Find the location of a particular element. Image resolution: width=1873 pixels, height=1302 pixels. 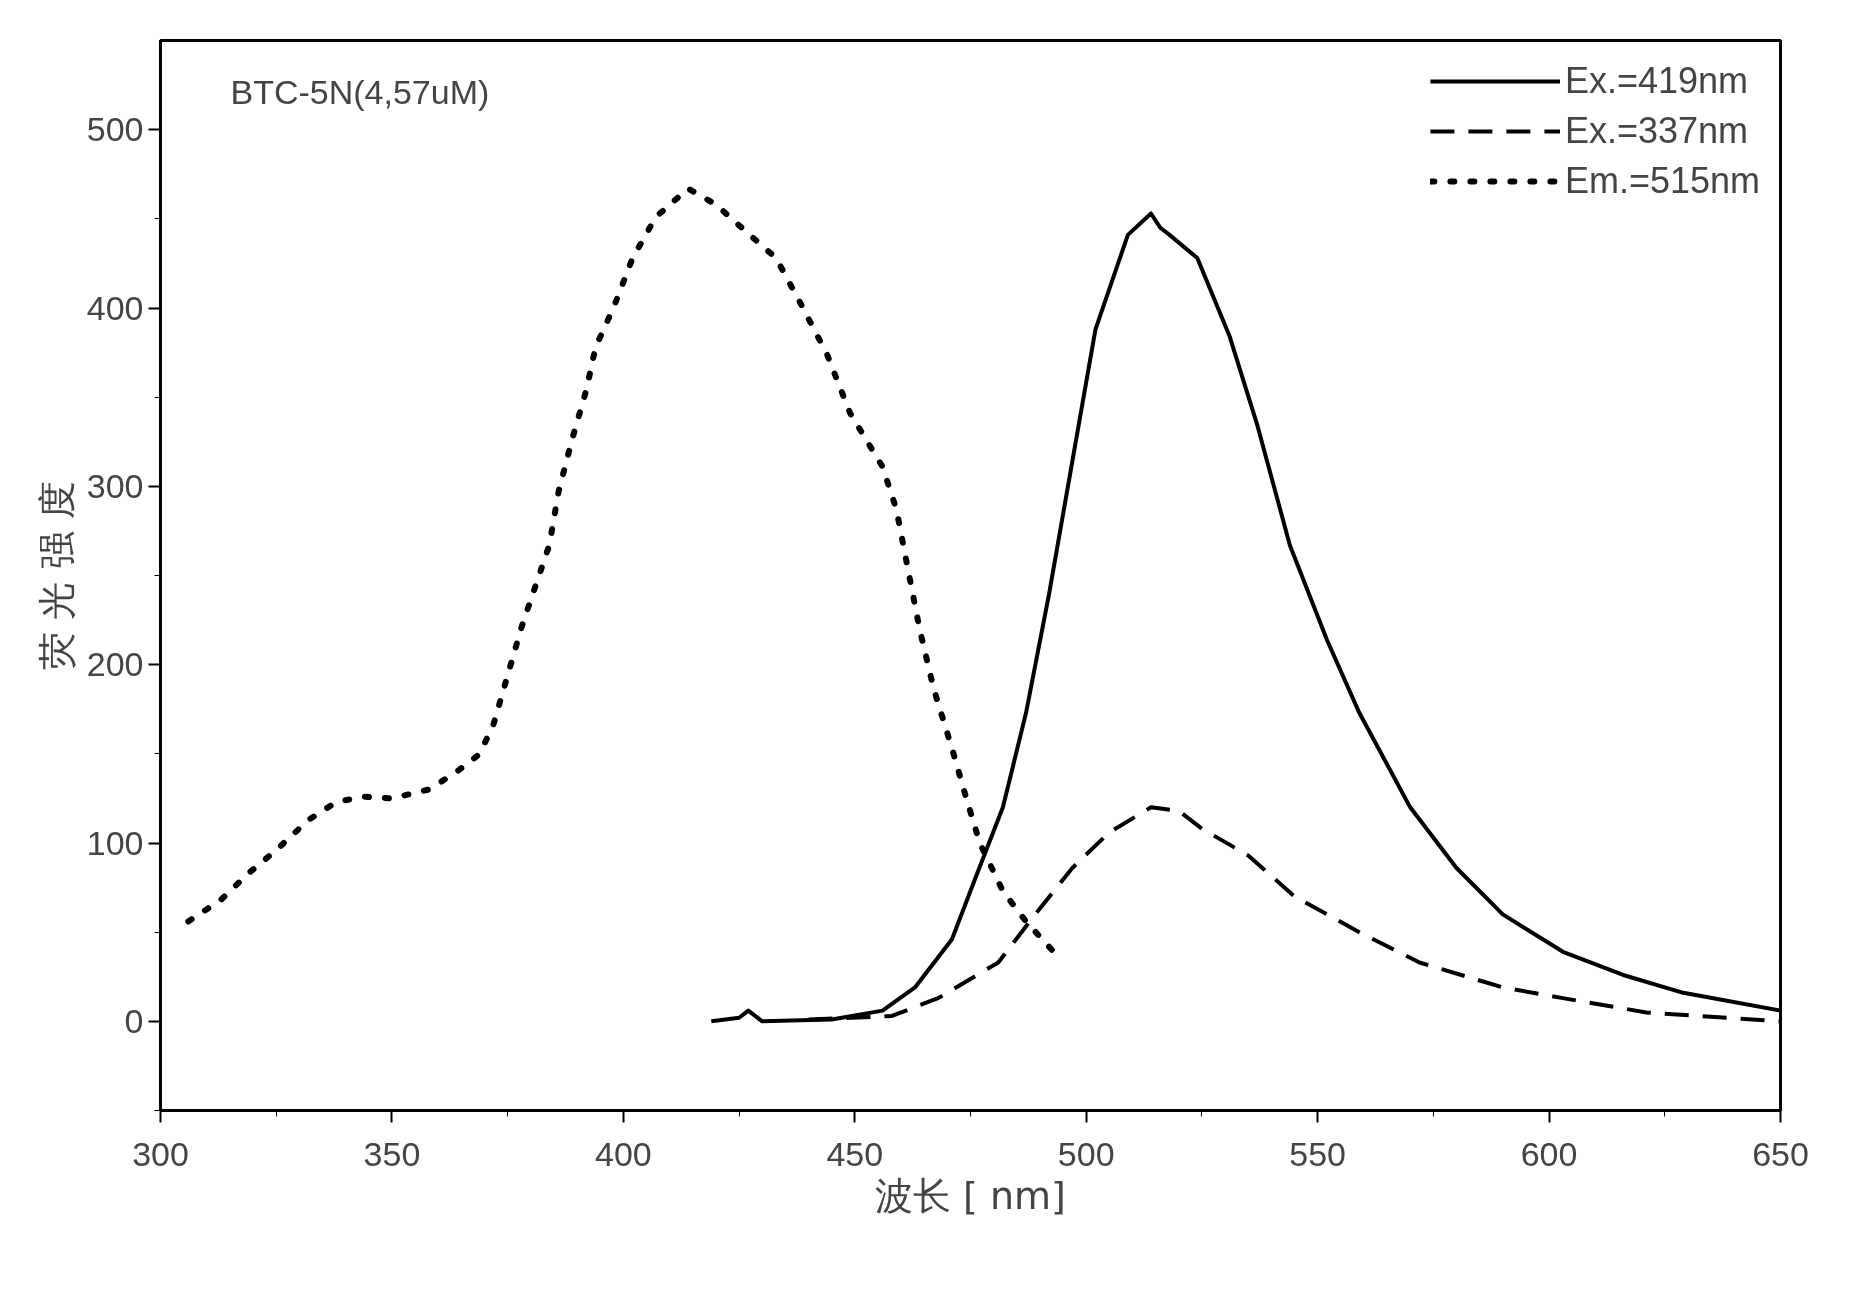

y-tick-label: 200 is located at coordinates (115, 664).